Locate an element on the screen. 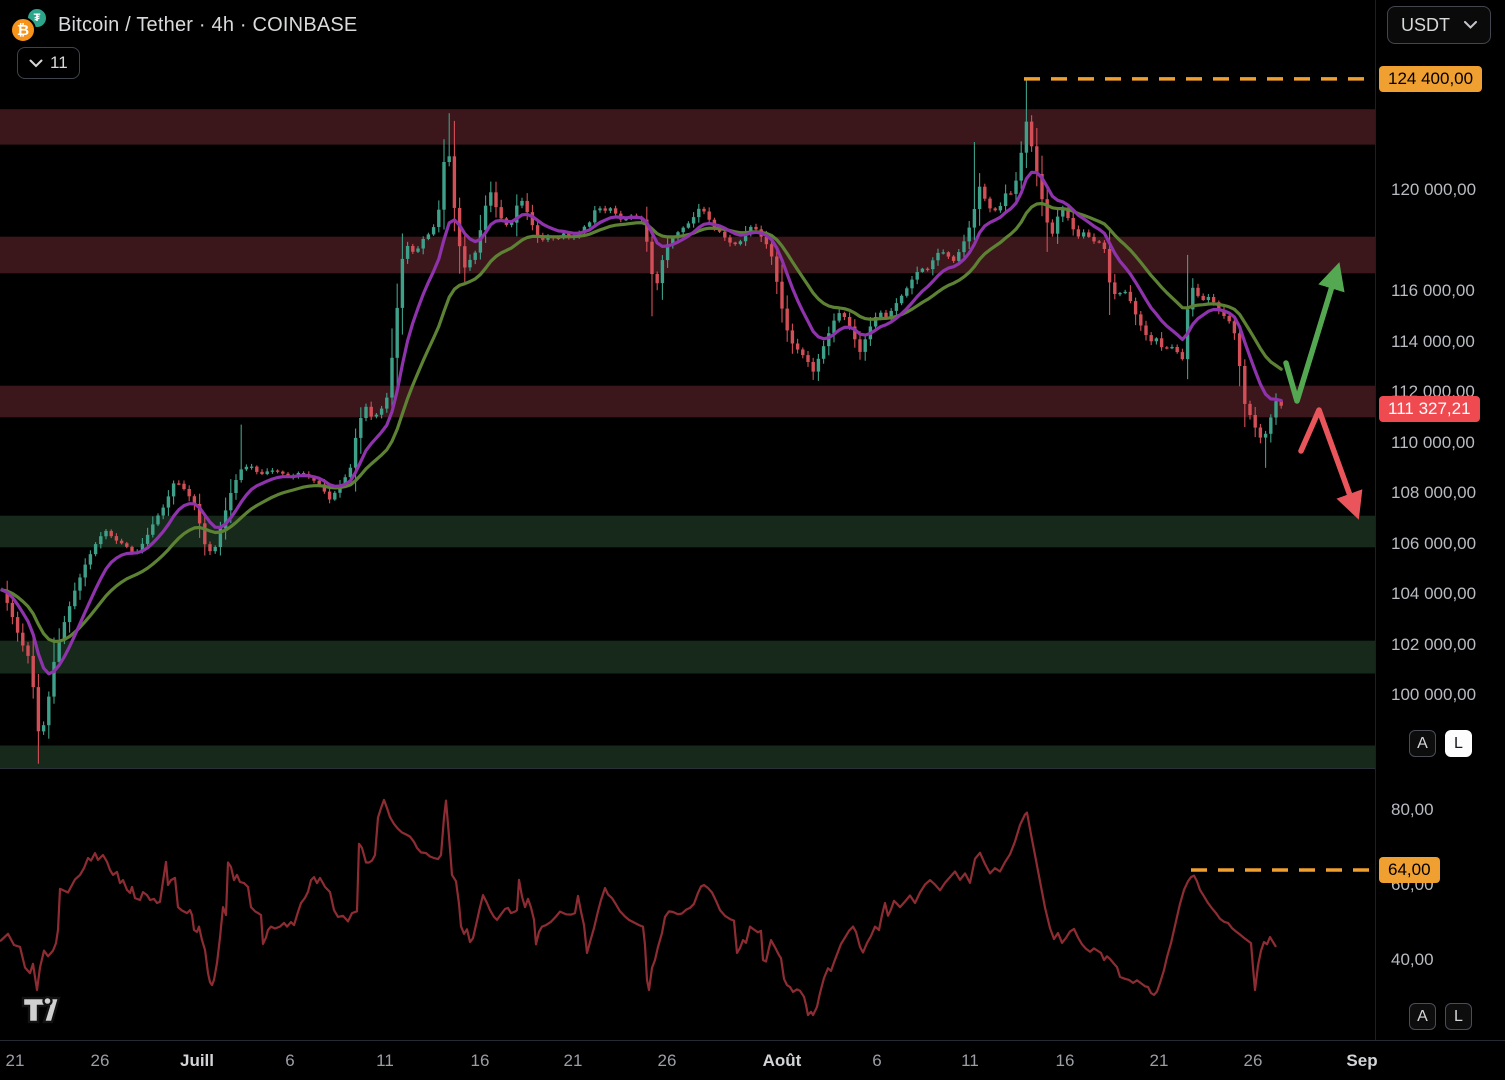 This screenshot has height=1080, width=1505. time-axis: 21 26 Juill 6 11 16 21 26 Août 6 11 16 21 26 Sep is located at coordinates (752, 1060).